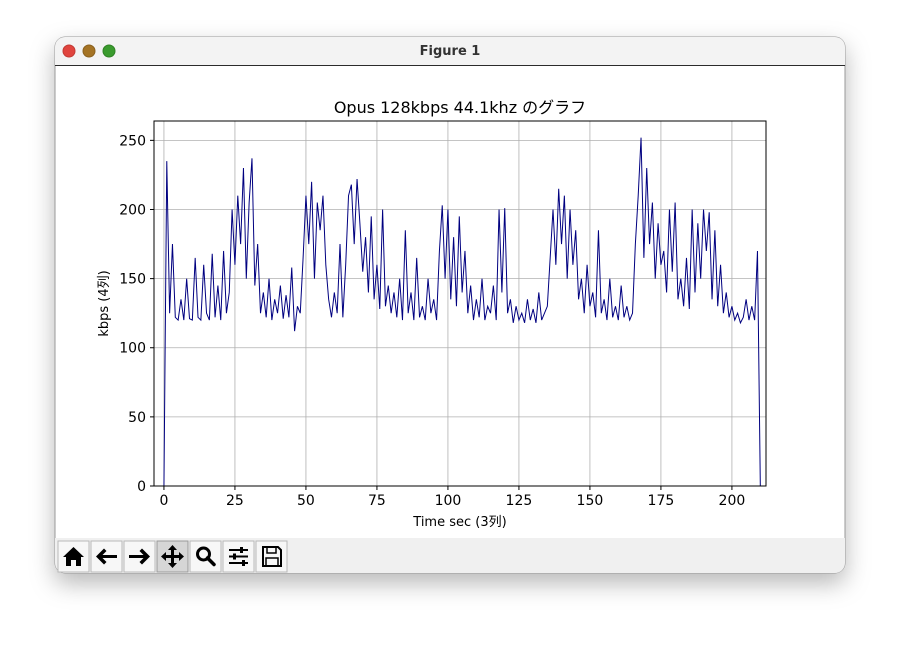 This screenshot has width=900, height=651. What do you see at coordinates (377, 501) in the screenshot?
I see `x-tick-label: 75` at bounding box center [377, 501].